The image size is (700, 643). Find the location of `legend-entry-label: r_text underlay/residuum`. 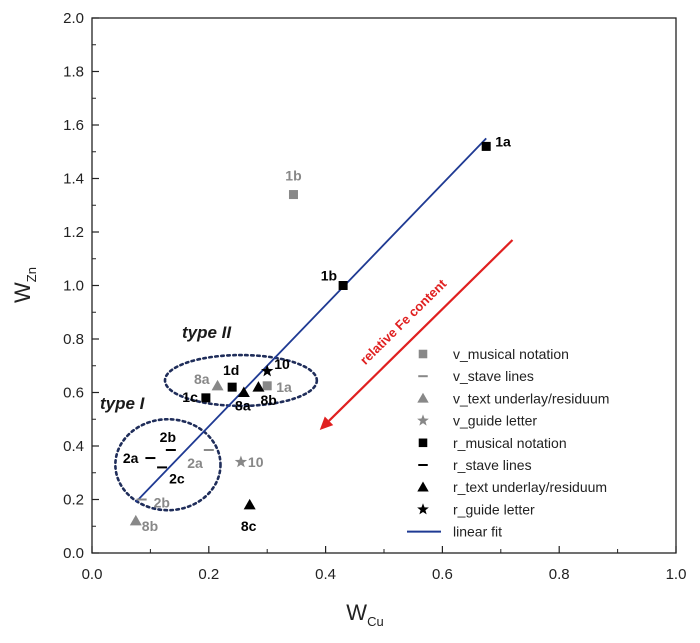

legend-entry-label: r_text underlay/residuum is located at coordinates (530, 487).